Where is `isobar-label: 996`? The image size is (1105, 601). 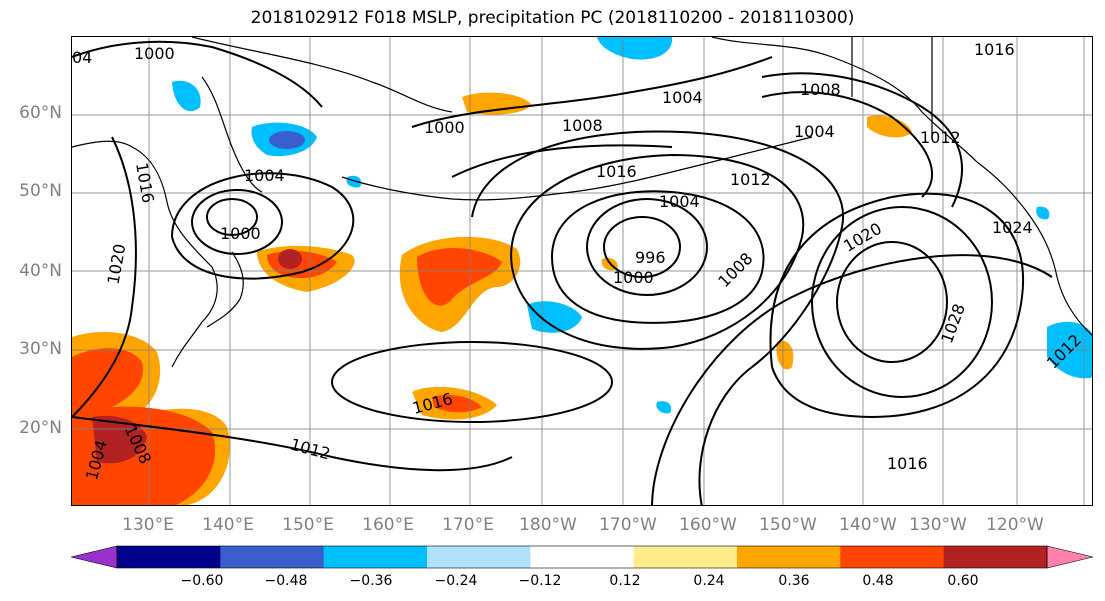
isobar-label: 996 is located at coordinates (650, 257).